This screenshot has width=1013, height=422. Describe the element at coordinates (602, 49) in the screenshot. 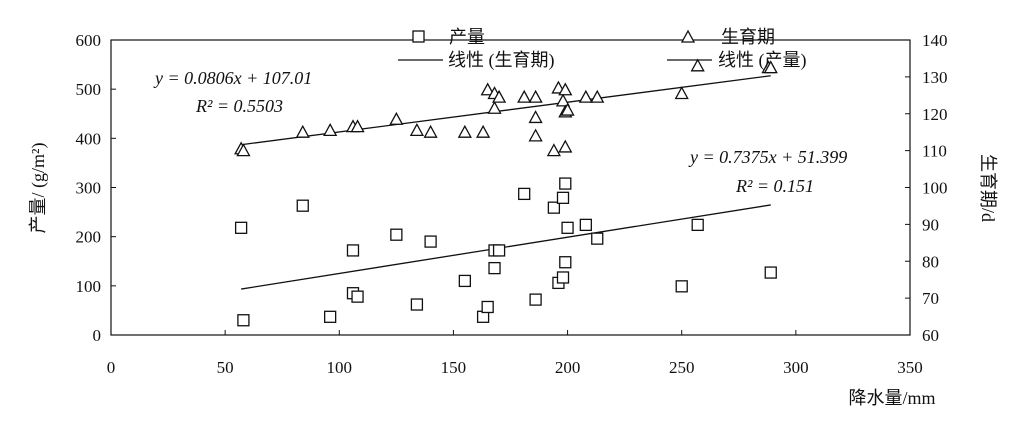

I see `legend: 产量 生育期 线性 (生育期) 线性 (产量)` at that location.